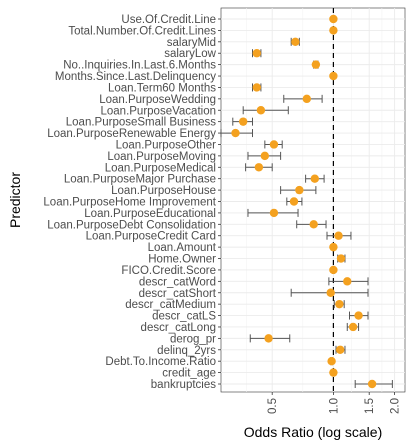 The image size is (413, 448). I want to click on y-tick-label-debt-to-income-ratio: Debt.To.Income.Ratio, so click(160, 362).